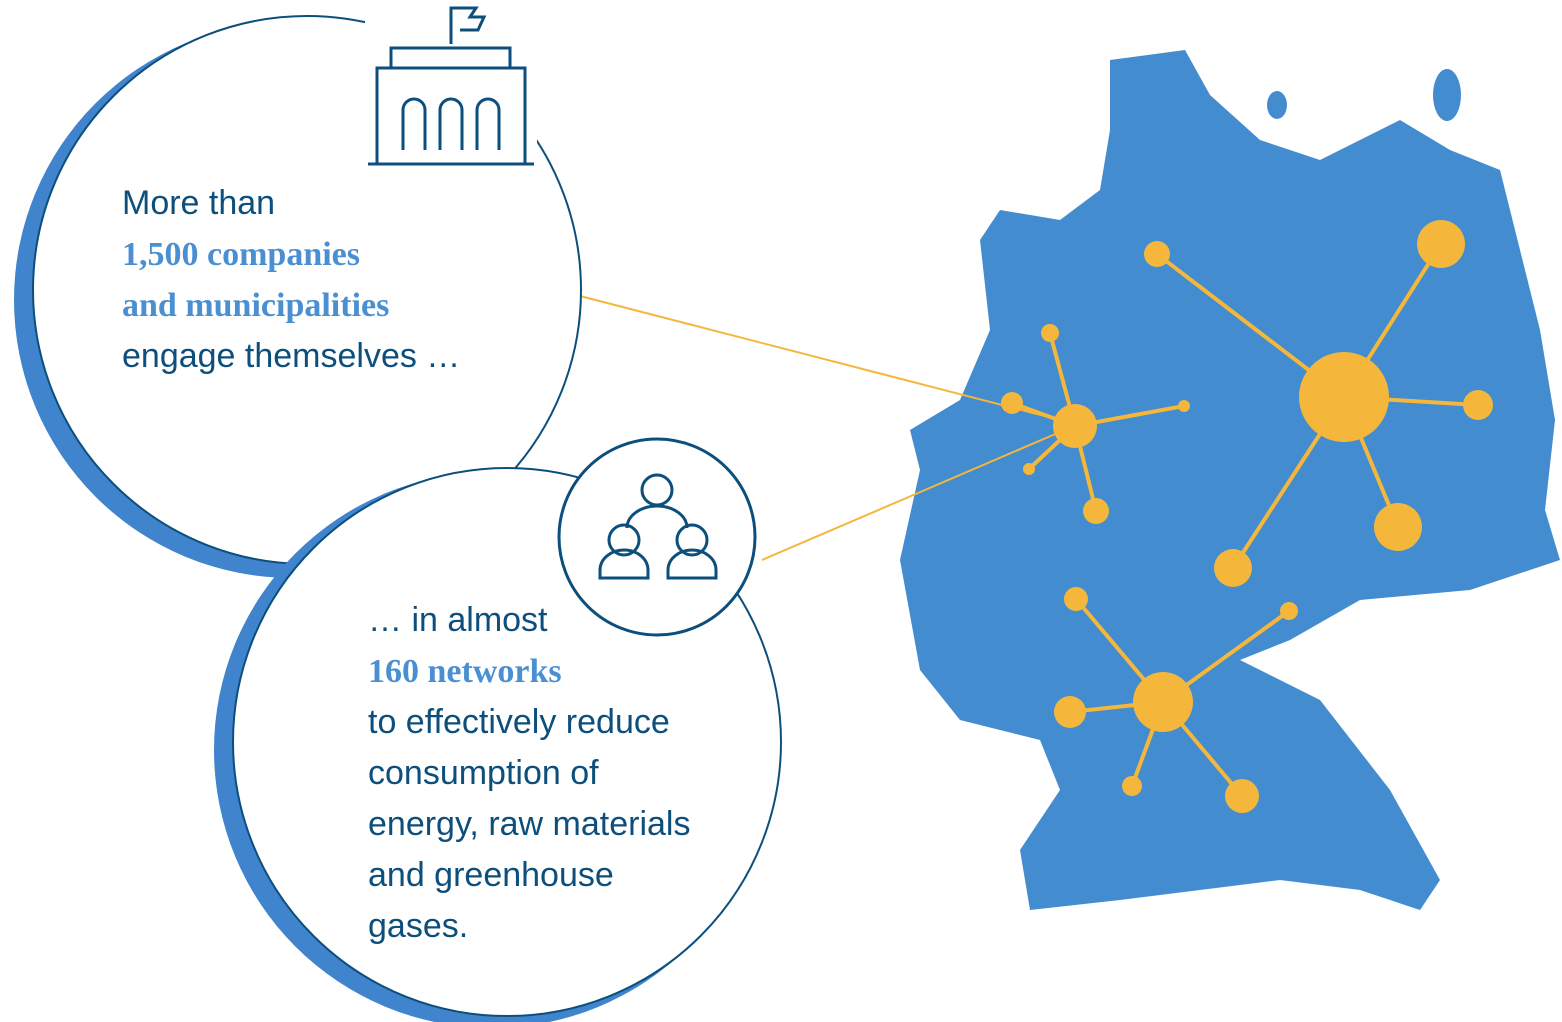  I want to click on body-text: More than, so click(198, 203).